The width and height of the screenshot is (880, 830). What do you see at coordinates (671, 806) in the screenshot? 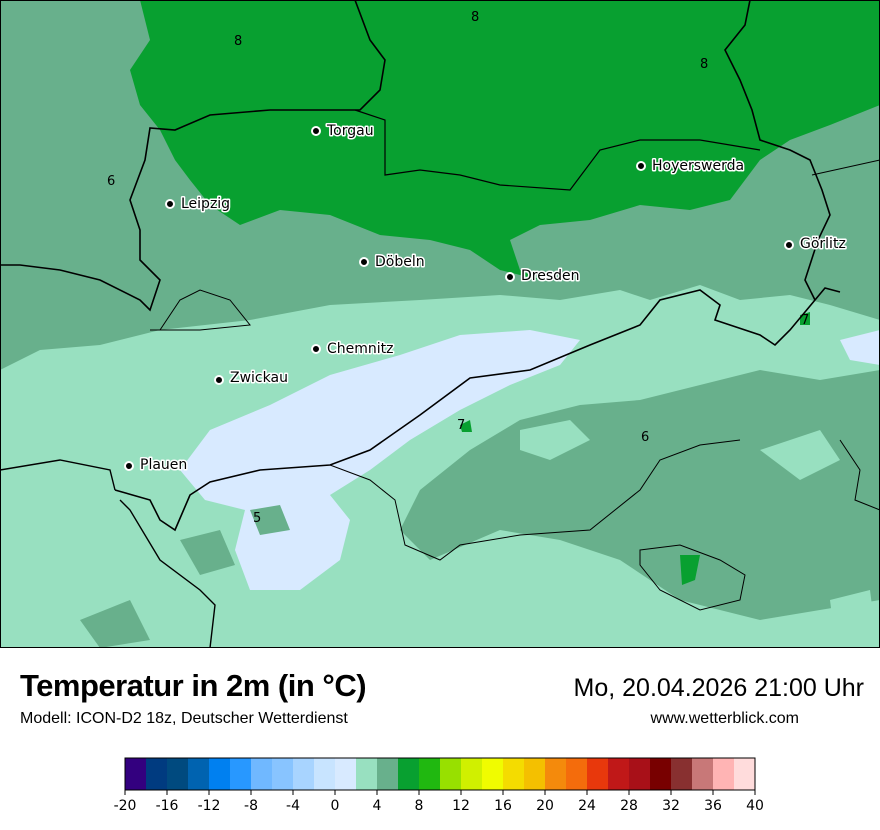
I see `colorbar-tick-label: 32` at bounding box center [671, 806].